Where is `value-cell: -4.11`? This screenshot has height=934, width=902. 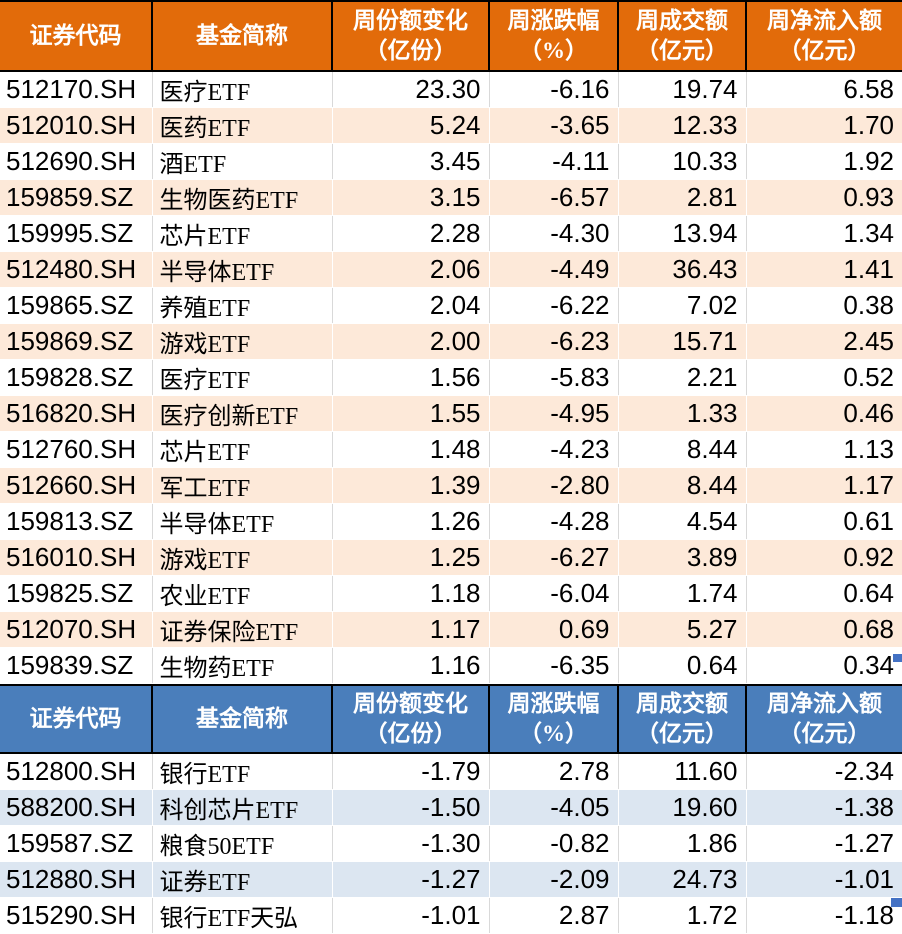 value-cell: -4.11 is located at coordinates (553, 161).